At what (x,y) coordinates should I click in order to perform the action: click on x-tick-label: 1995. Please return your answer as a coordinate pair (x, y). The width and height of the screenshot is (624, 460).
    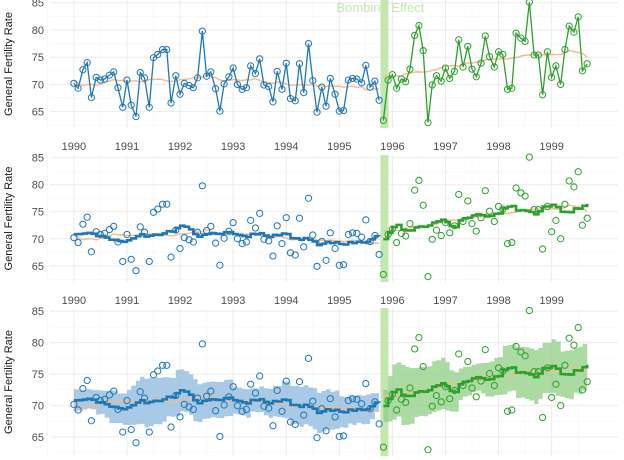
    Looking at the image, I should click on (339, 301).